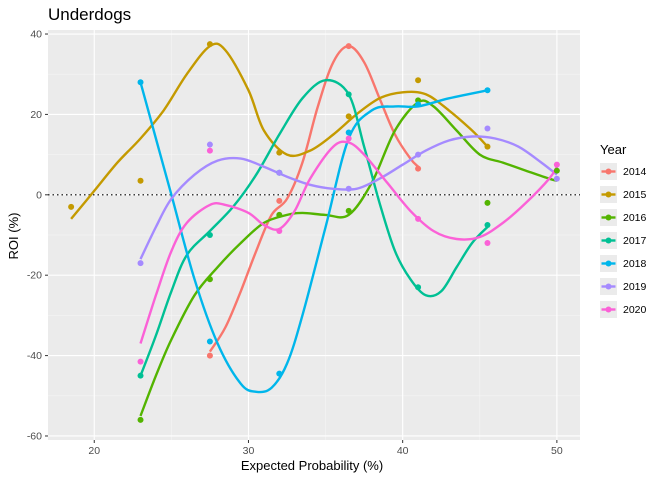 This screenshot has height=480, width=672. What do you see at coordinates (635, 218) in the screenshot?
I see `legend-label-2016: 2016` at bounding box center [635, 218].